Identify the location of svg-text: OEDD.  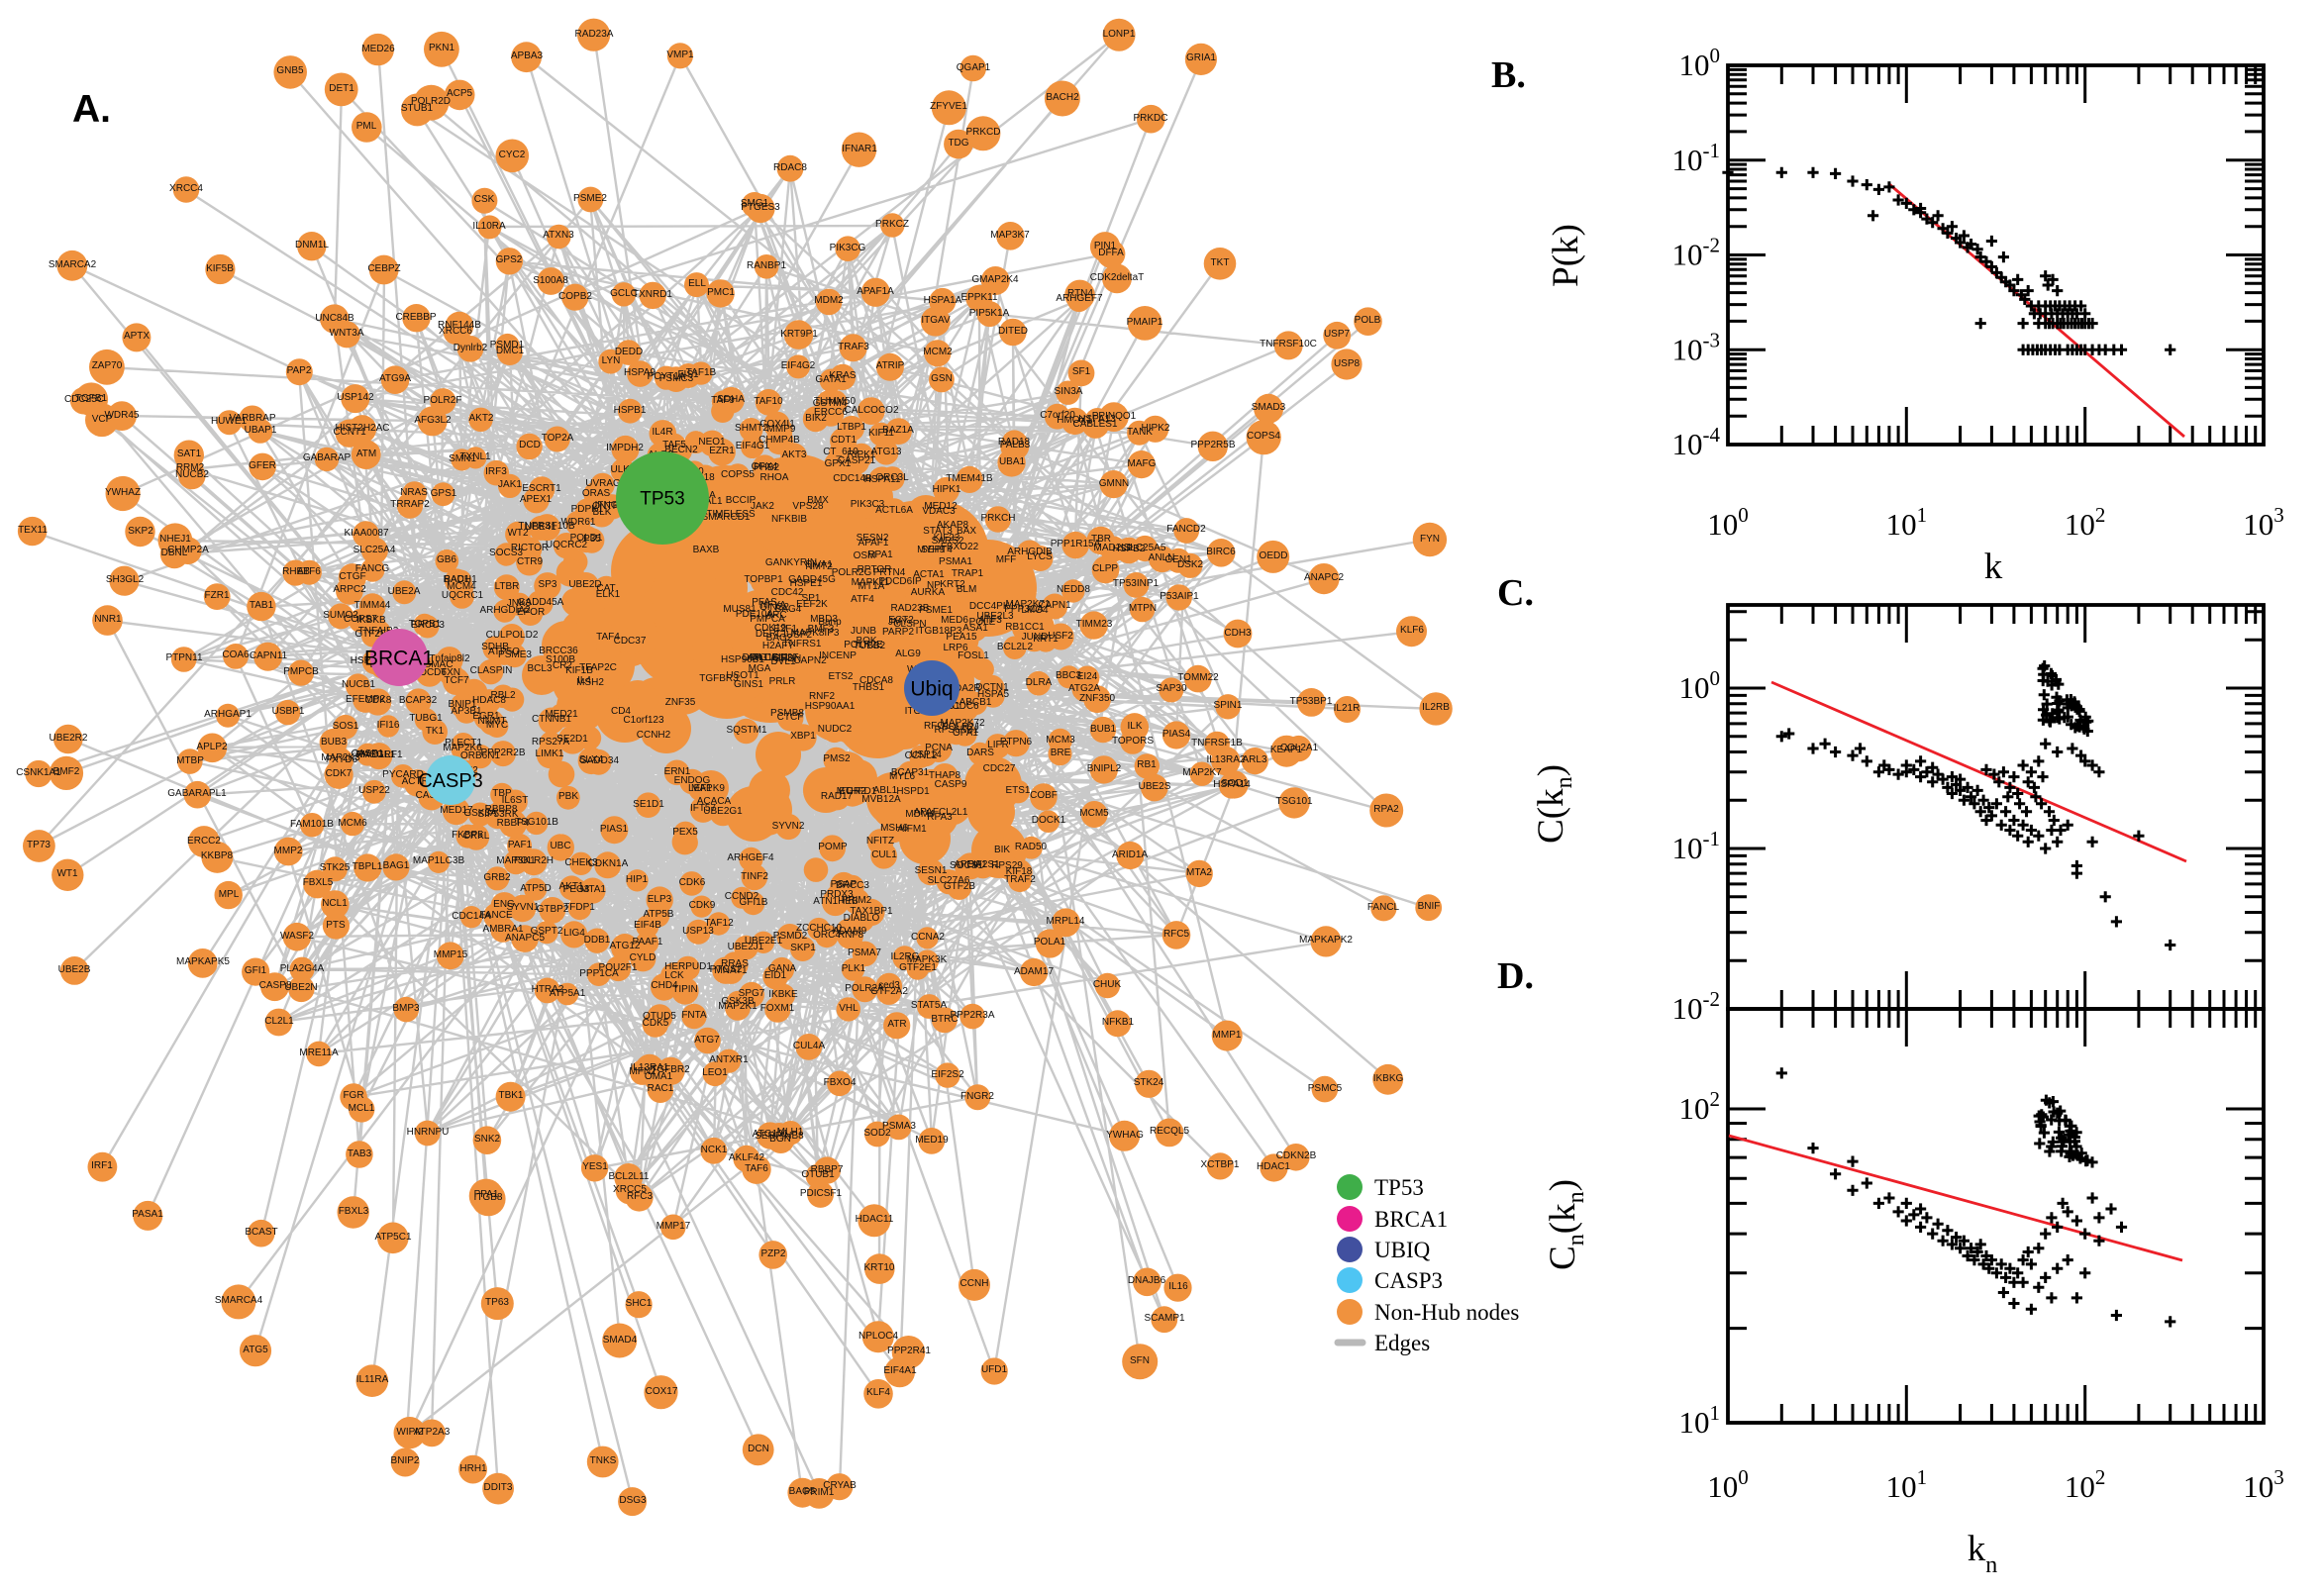
(1274, 555).